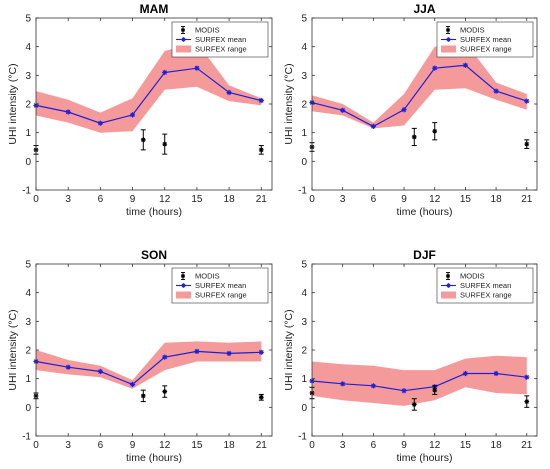  Describe the element at coordinates (165, 445) in the screenshot. I see `x-tick-label: 12` at that location.